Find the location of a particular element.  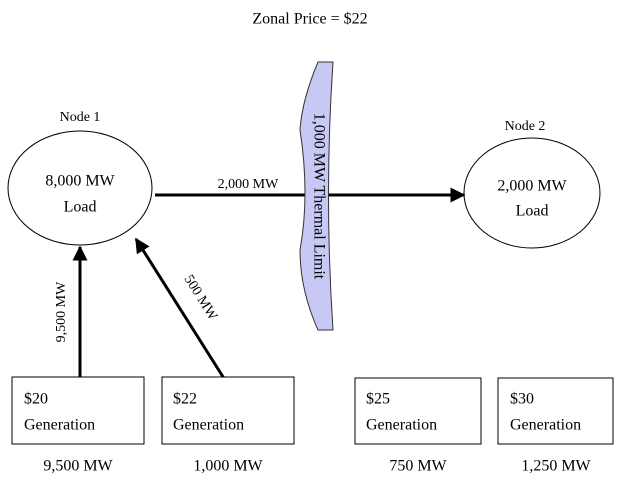

node-load: 8,000 MW is located at coordinates (80, 181).